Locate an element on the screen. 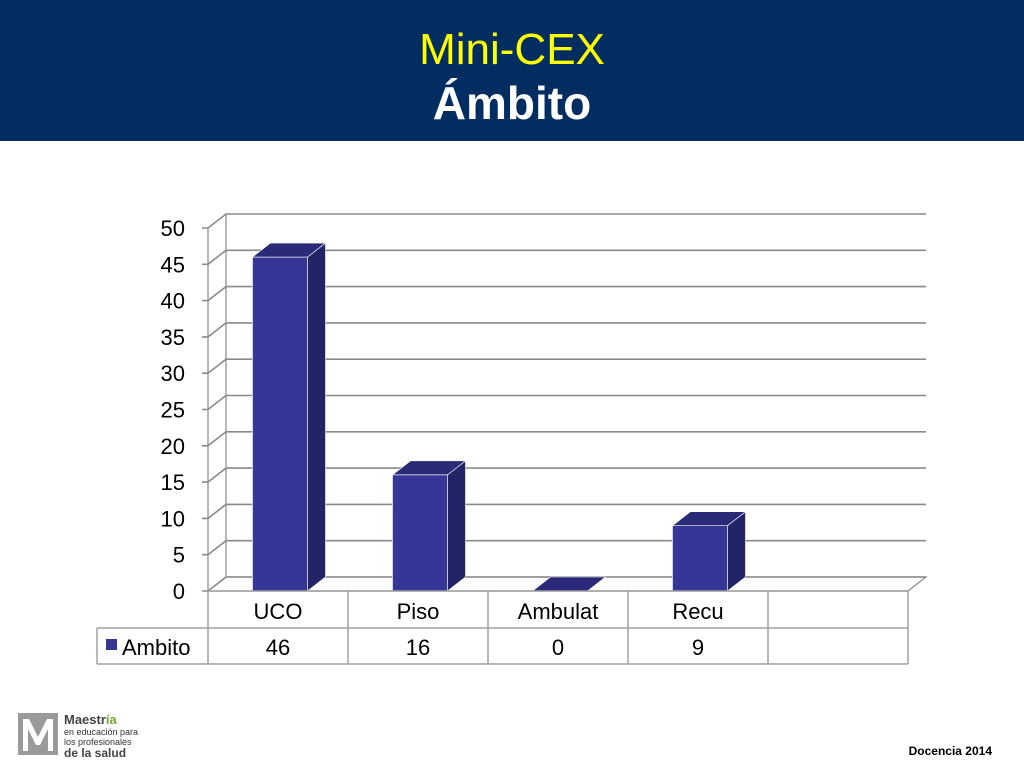 This screenshot has height=768, width=1024. data-table-value: 9 is located at coordinates (698, 647).